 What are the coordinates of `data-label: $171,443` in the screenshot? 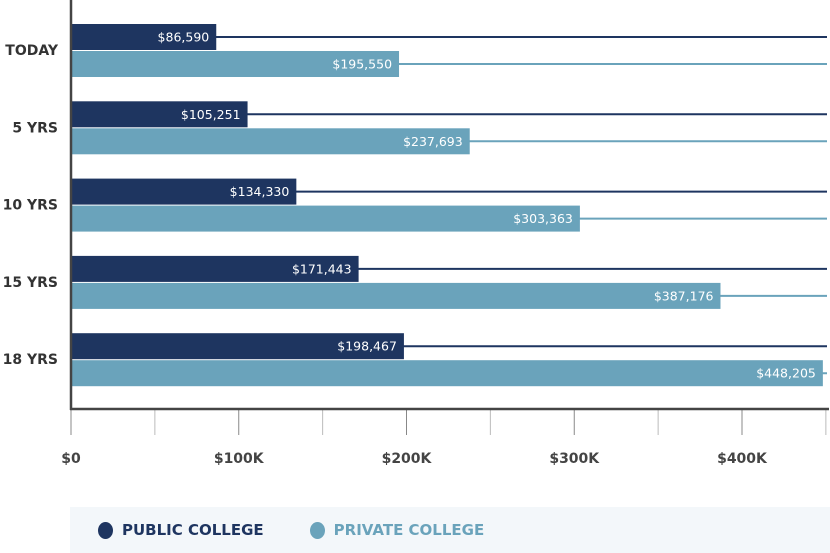 It's located at (322, 268).